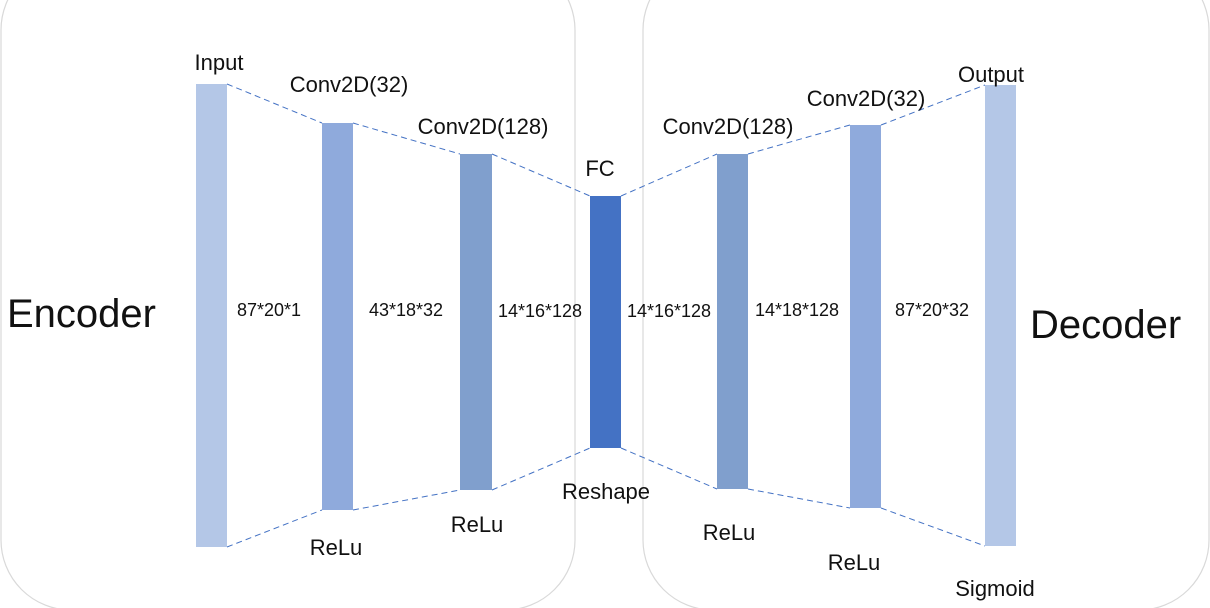 Image resolution: width=1210 pixels, height=608 pixels. I want to click on encoder-title: Encoder, so click(81, 314).